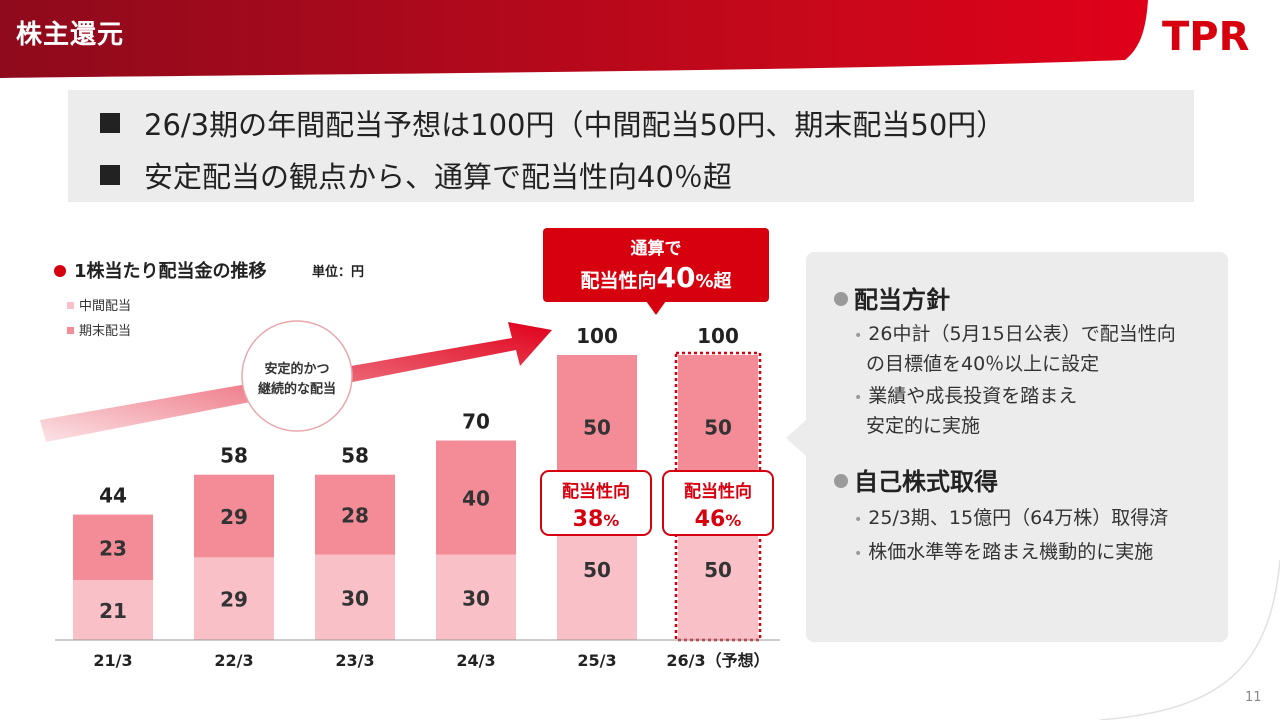 The height and width of the screenshot is (720, 1280). I want to click on legend-label-interim: 中間配当, so click(105, 306).